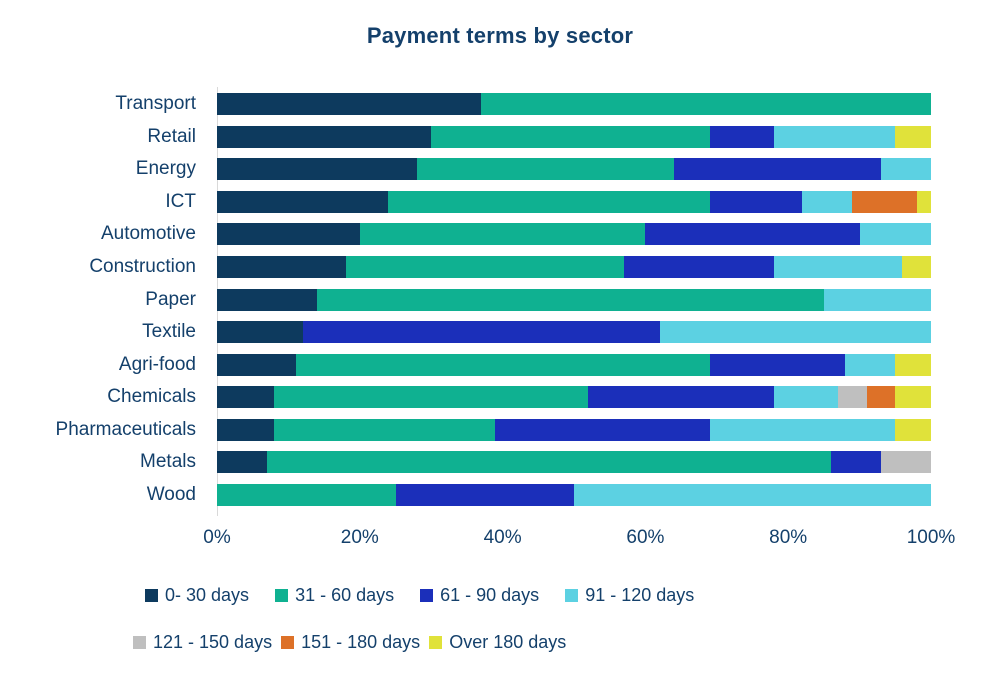 This screenshot has width=1000, height=675. I want to click on category-label: Chemicals, so click(151, 397).